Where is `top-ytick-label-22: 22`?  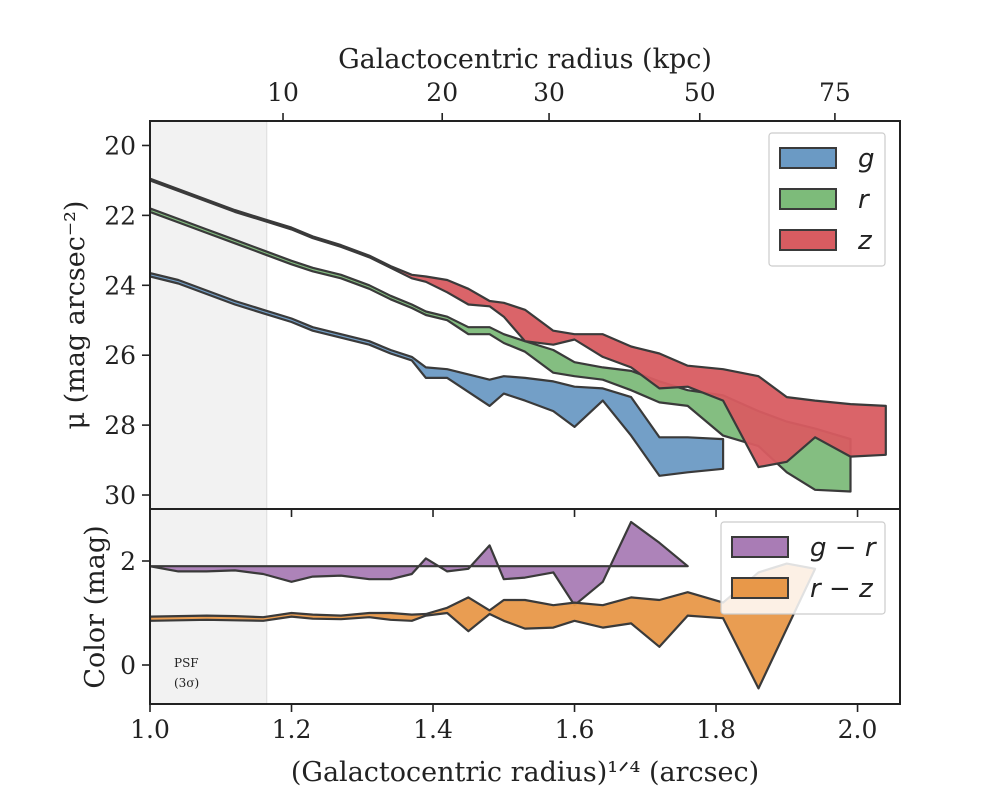 top-ytick-label-22: 22 is located at coordinates (120, 215).